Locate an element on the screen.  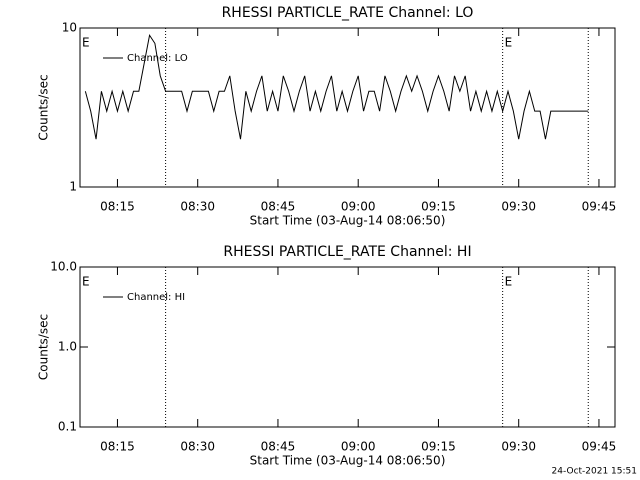
chart-title: RHESSI PARTICLE_RATE Channel: LO is located at coordinates (348, 13).